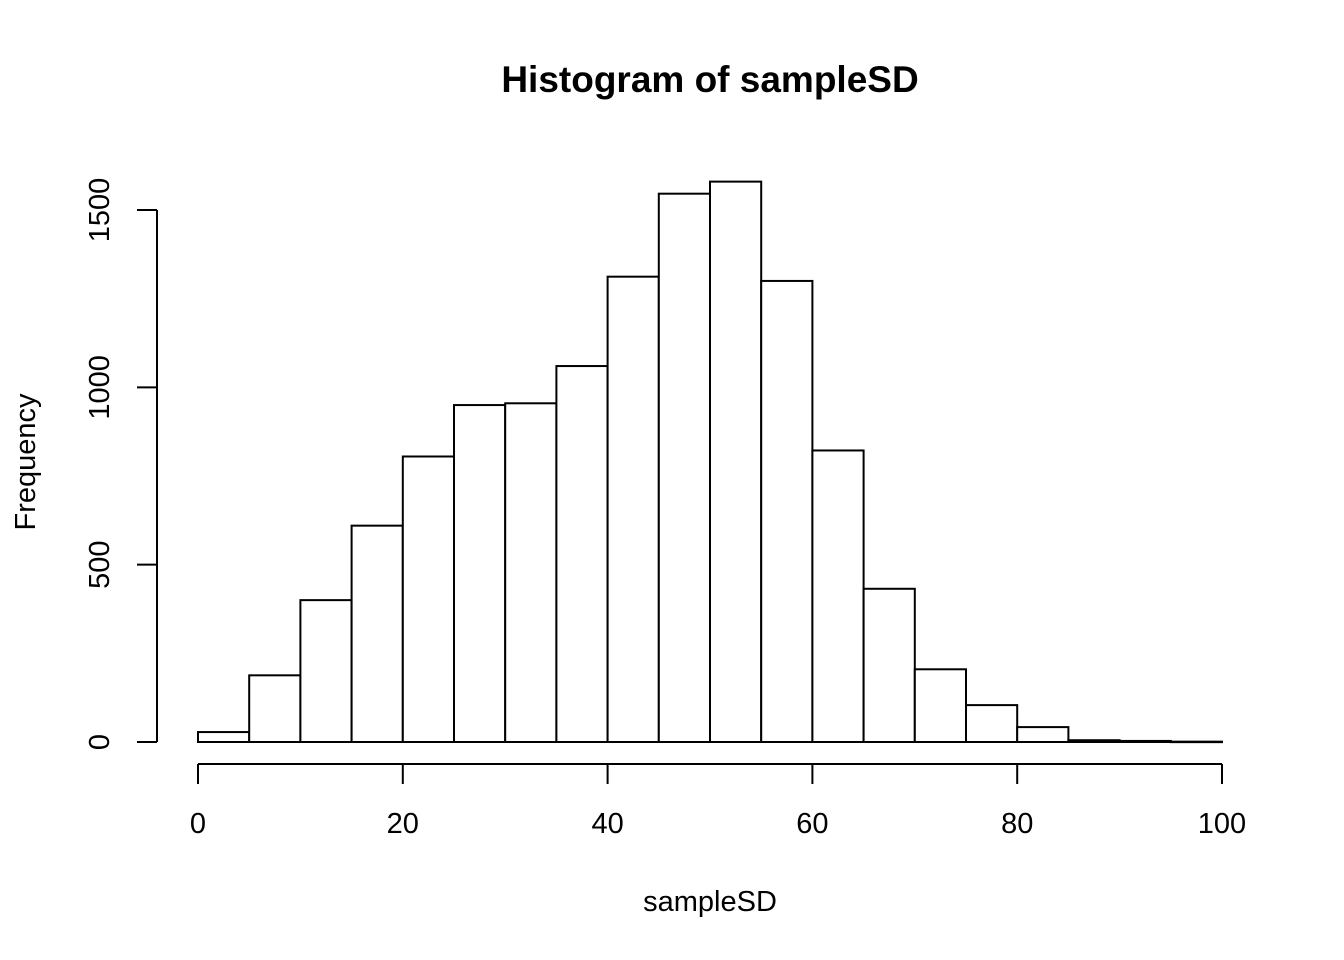  I want to click on x-tick-label: 100, so click(1222, 824).